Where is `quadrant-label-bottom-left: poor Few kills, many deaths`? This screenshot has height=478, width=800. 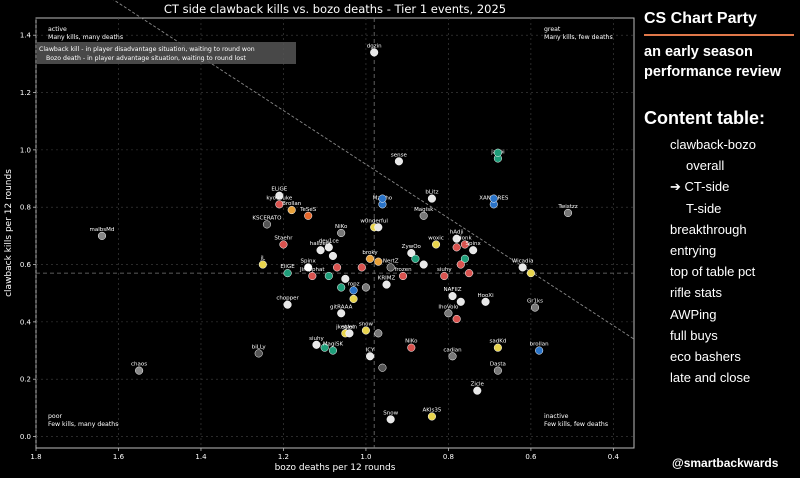
quadrant-label-bottom-left: poor Few kills, many deaths is located at coordinates (83, 420).